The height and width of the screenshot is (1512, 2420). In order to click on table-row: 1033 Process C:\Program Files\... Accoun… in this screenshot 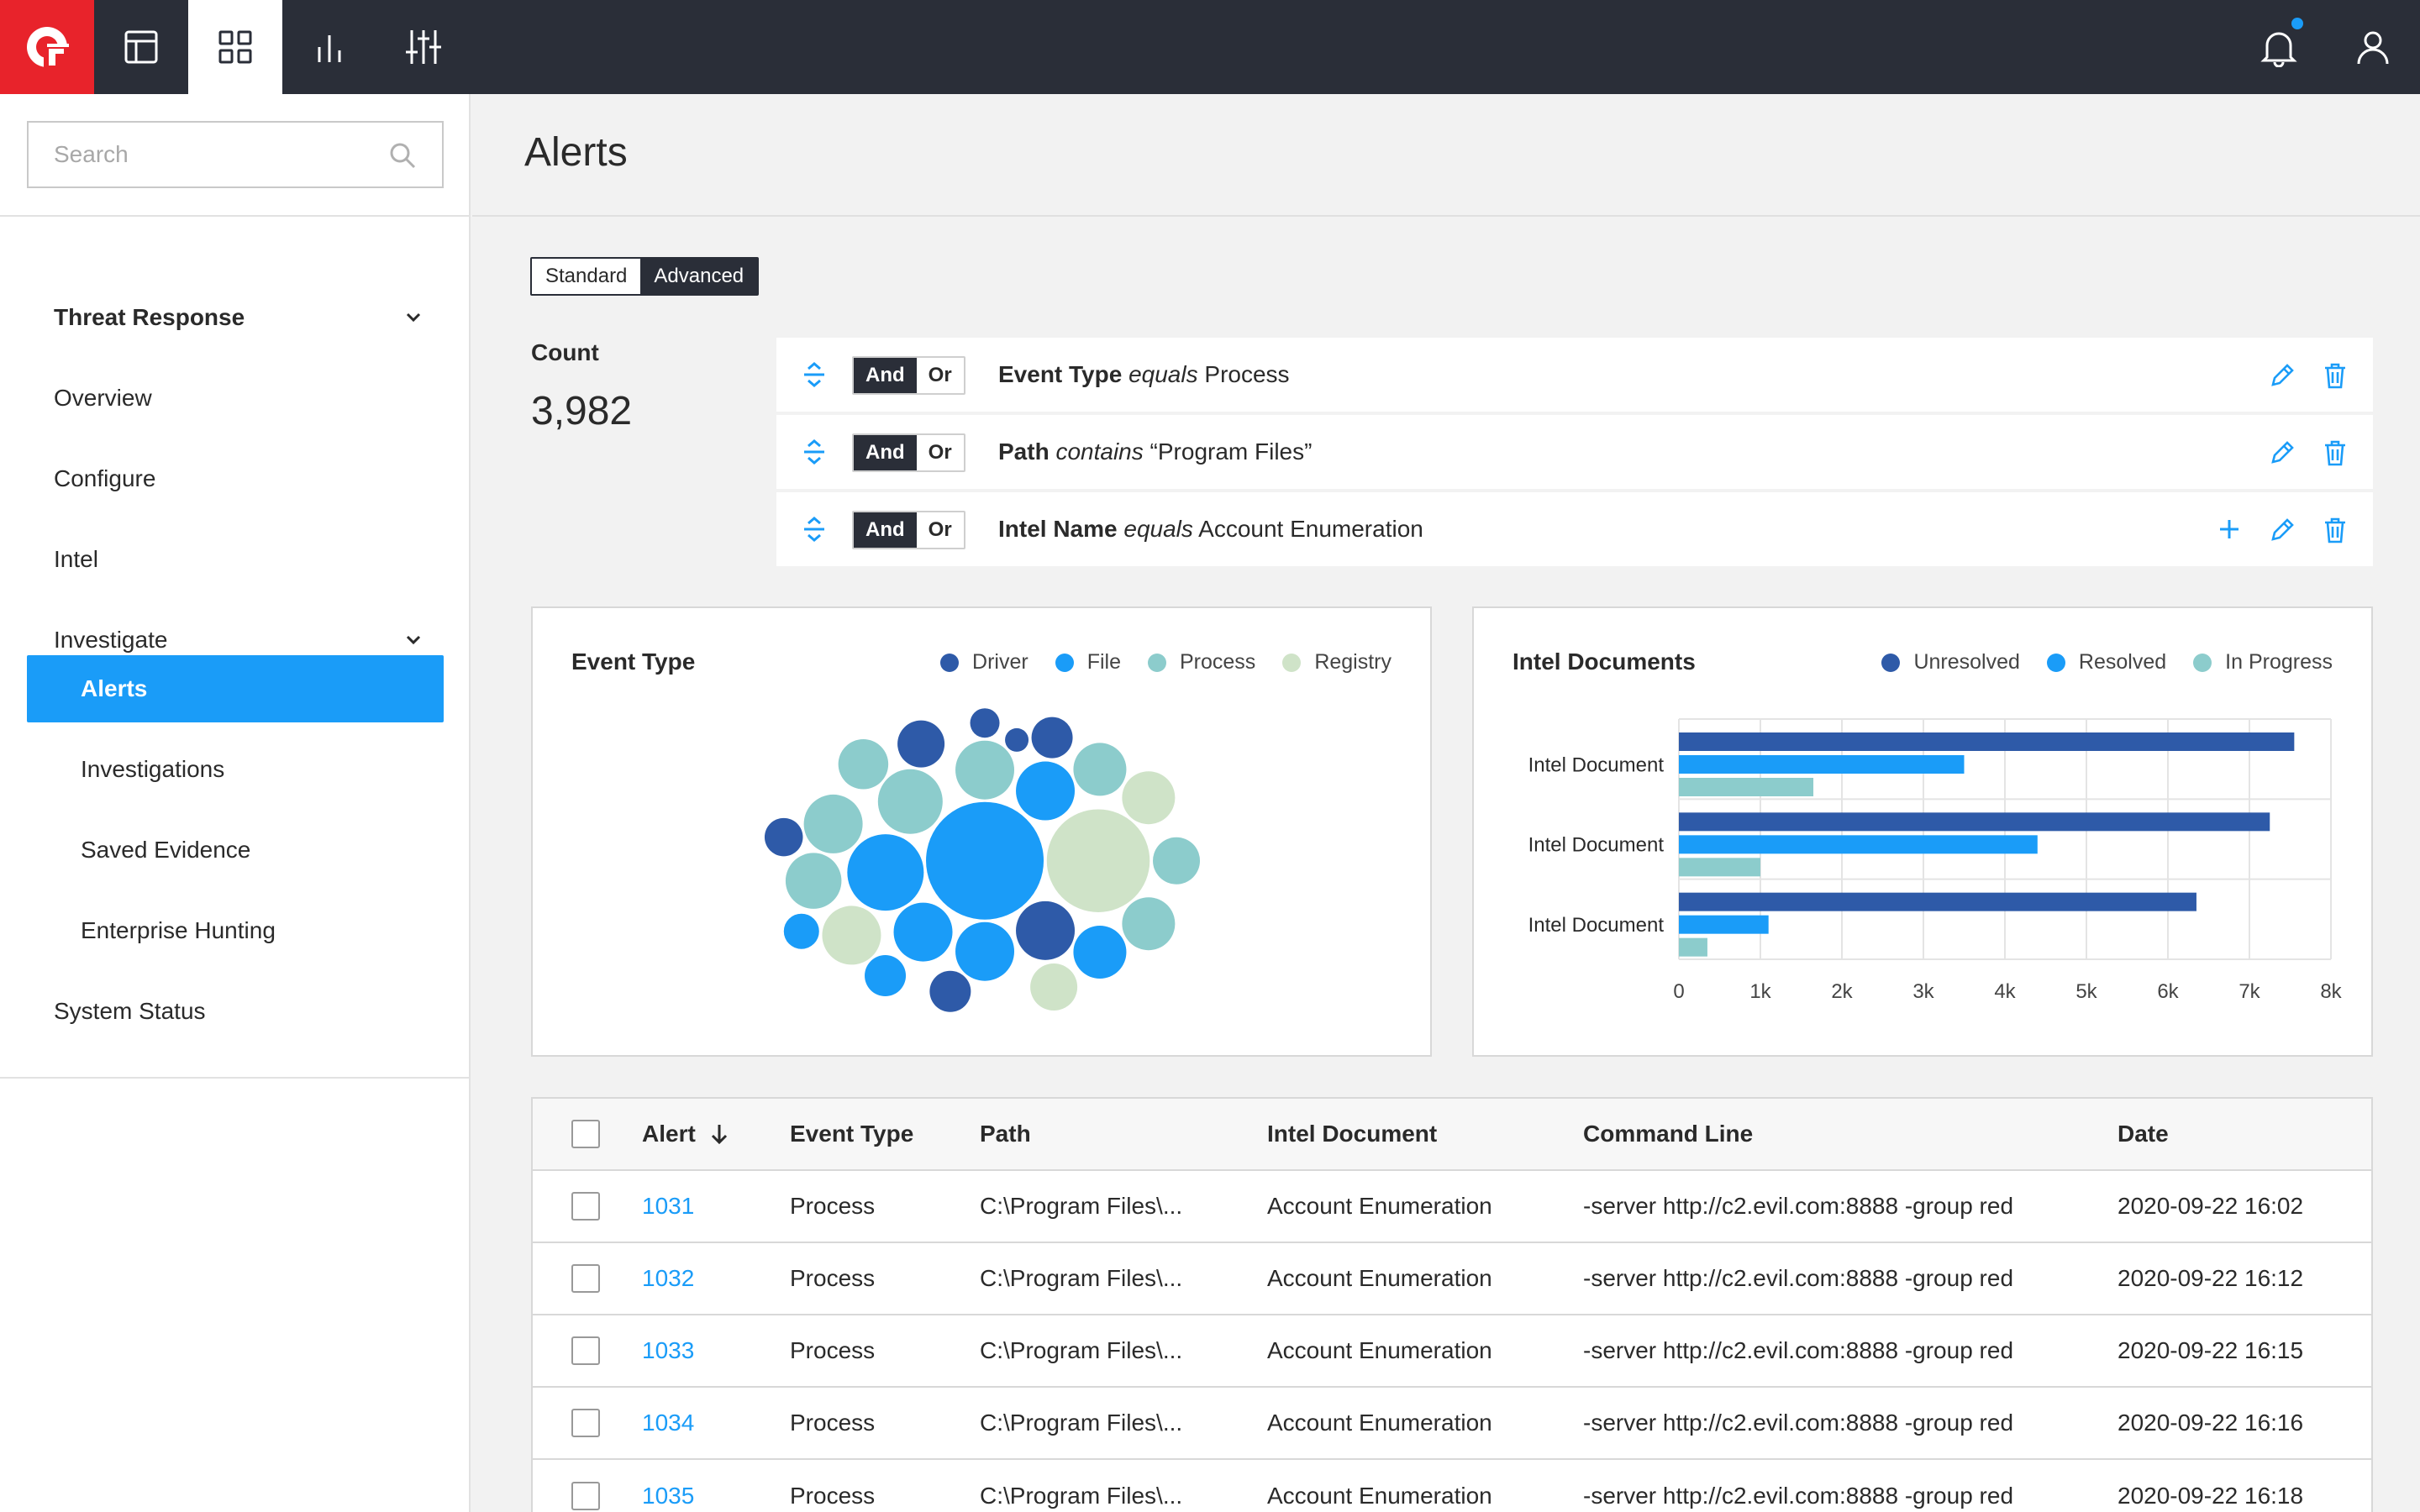, I will do `click(1452, 1351)`.